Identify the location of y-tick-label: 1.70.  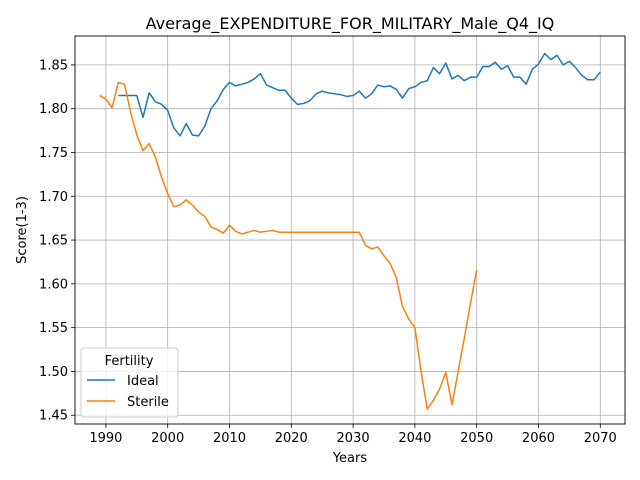
(53, 197).